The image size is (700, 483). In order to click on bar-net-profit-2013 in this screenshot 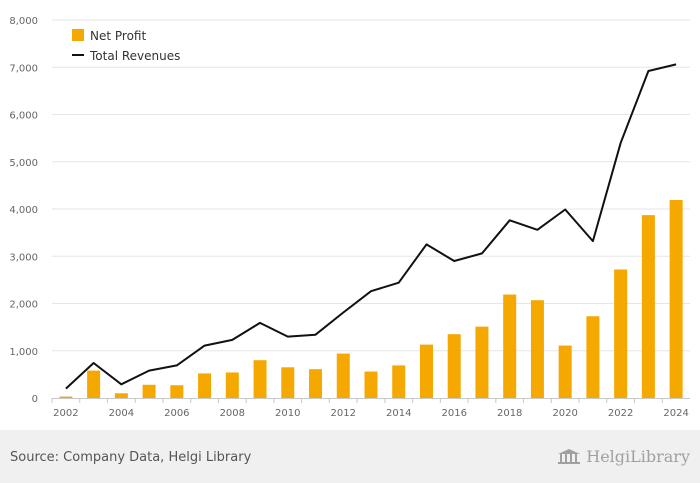, I will do `click(371, 384)`.